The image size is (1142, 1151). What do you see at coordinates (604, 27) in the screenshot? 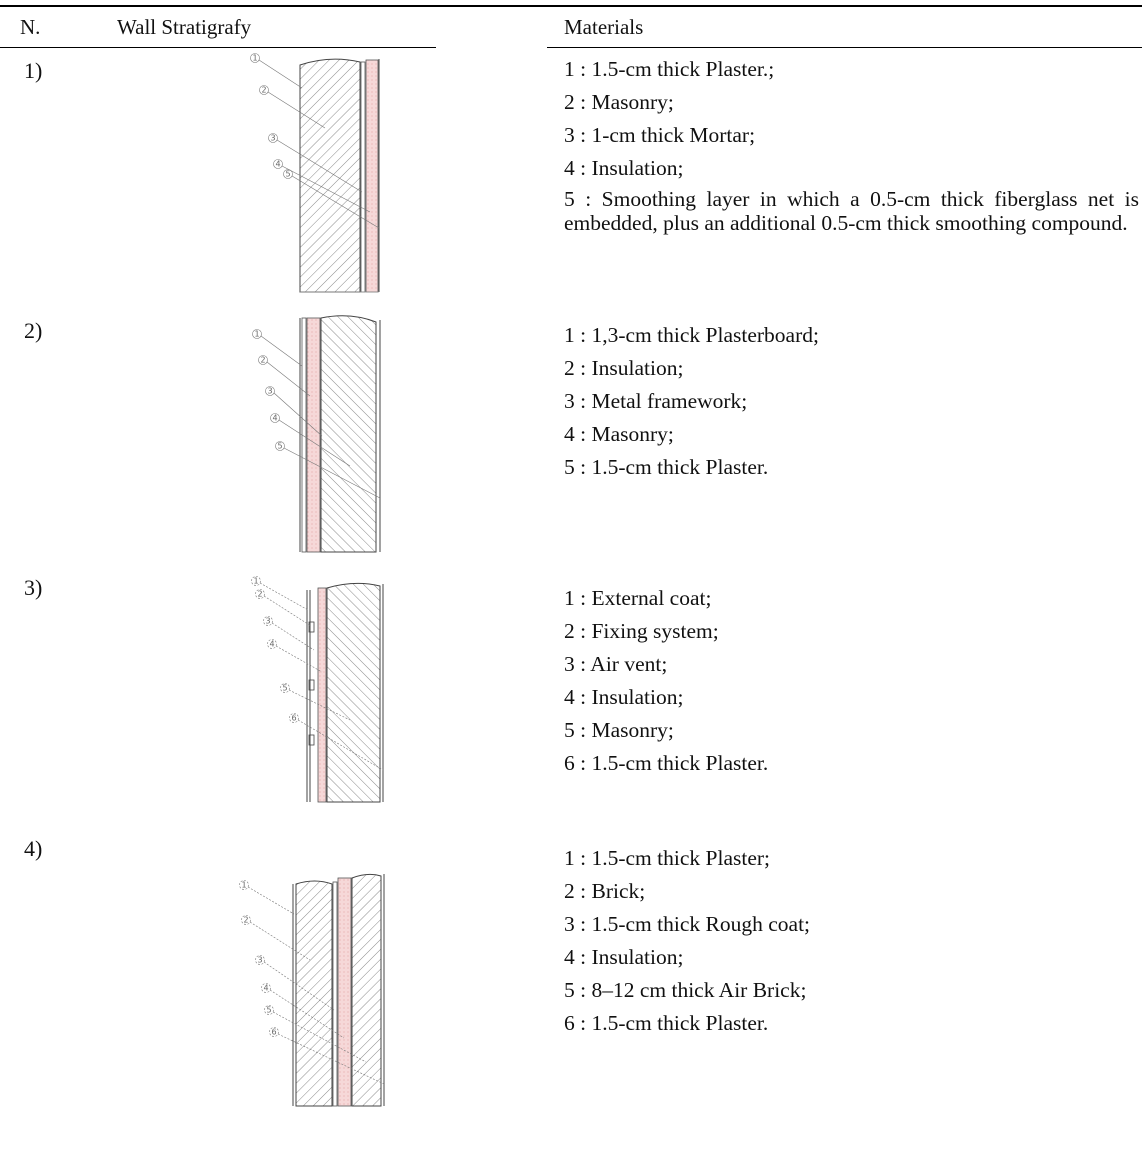
I see `header-materials: Materials` at bounding box center [604, 27].